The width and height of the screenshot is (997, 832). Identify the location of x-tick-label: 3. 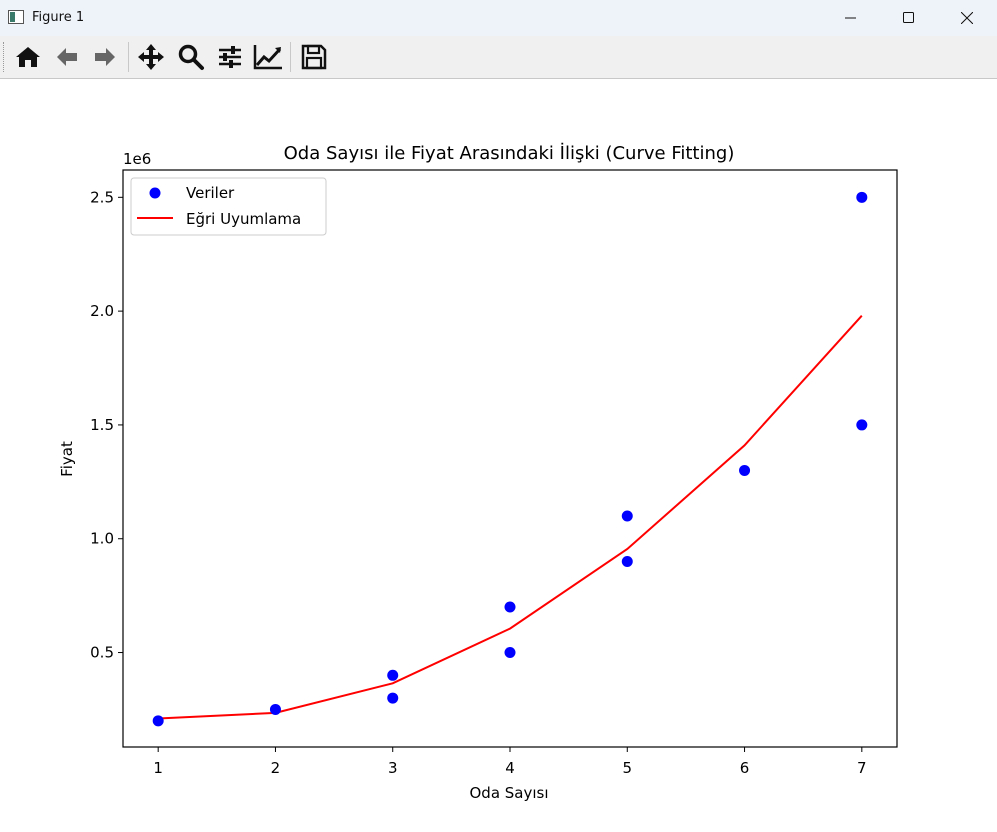
(393, 768).